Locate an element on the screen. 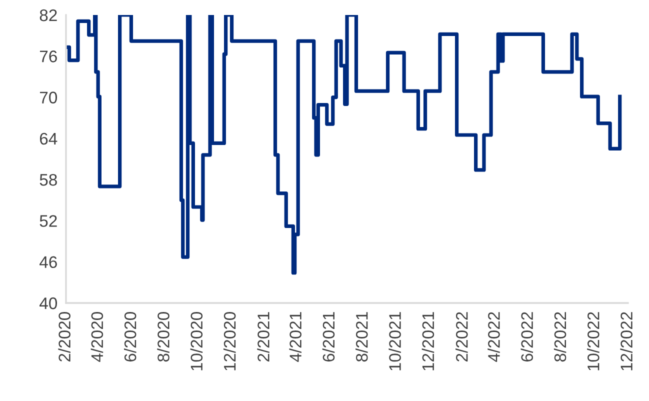 Image resolution: width=649 pixels, height=401 pixels. x-tick-label: 2/2022 is located at coordinates (462, 337).